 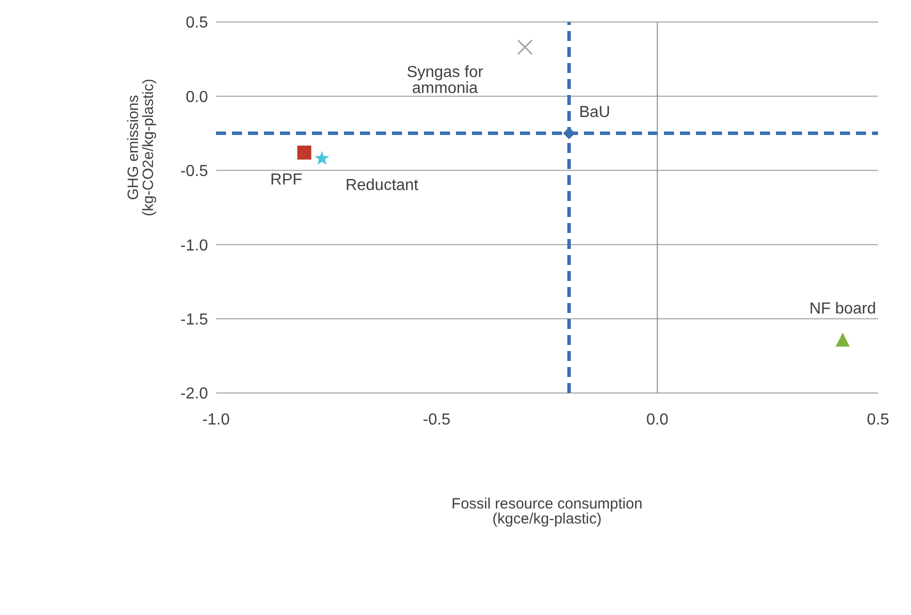 What do you see at coordinates (194, 319) in the screenshot?
I see `y-tick-label: -1.5` at bounding box center [194, 319].